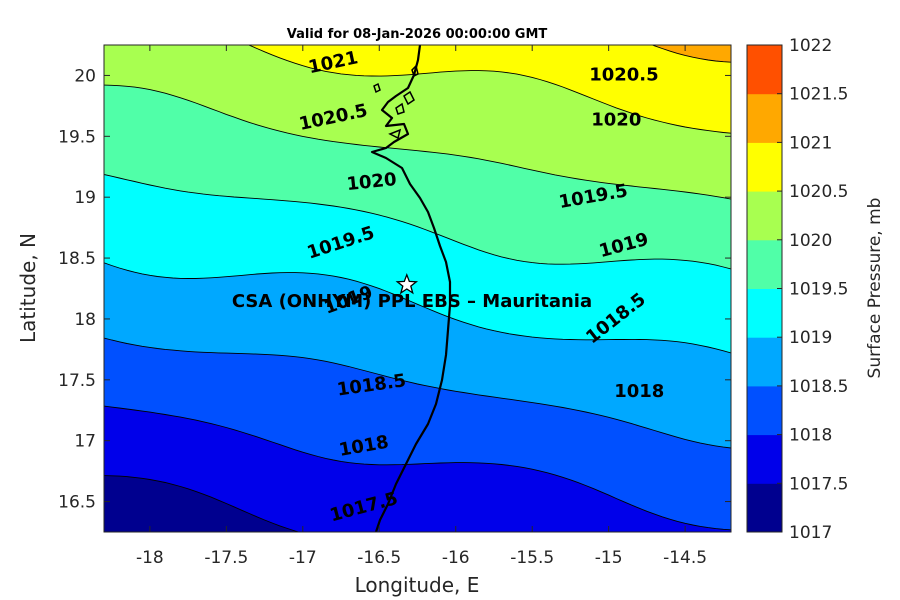 This screenshot has height=600, width=900. I want to click on x-tick-label: -16.5, so click(379, 558).